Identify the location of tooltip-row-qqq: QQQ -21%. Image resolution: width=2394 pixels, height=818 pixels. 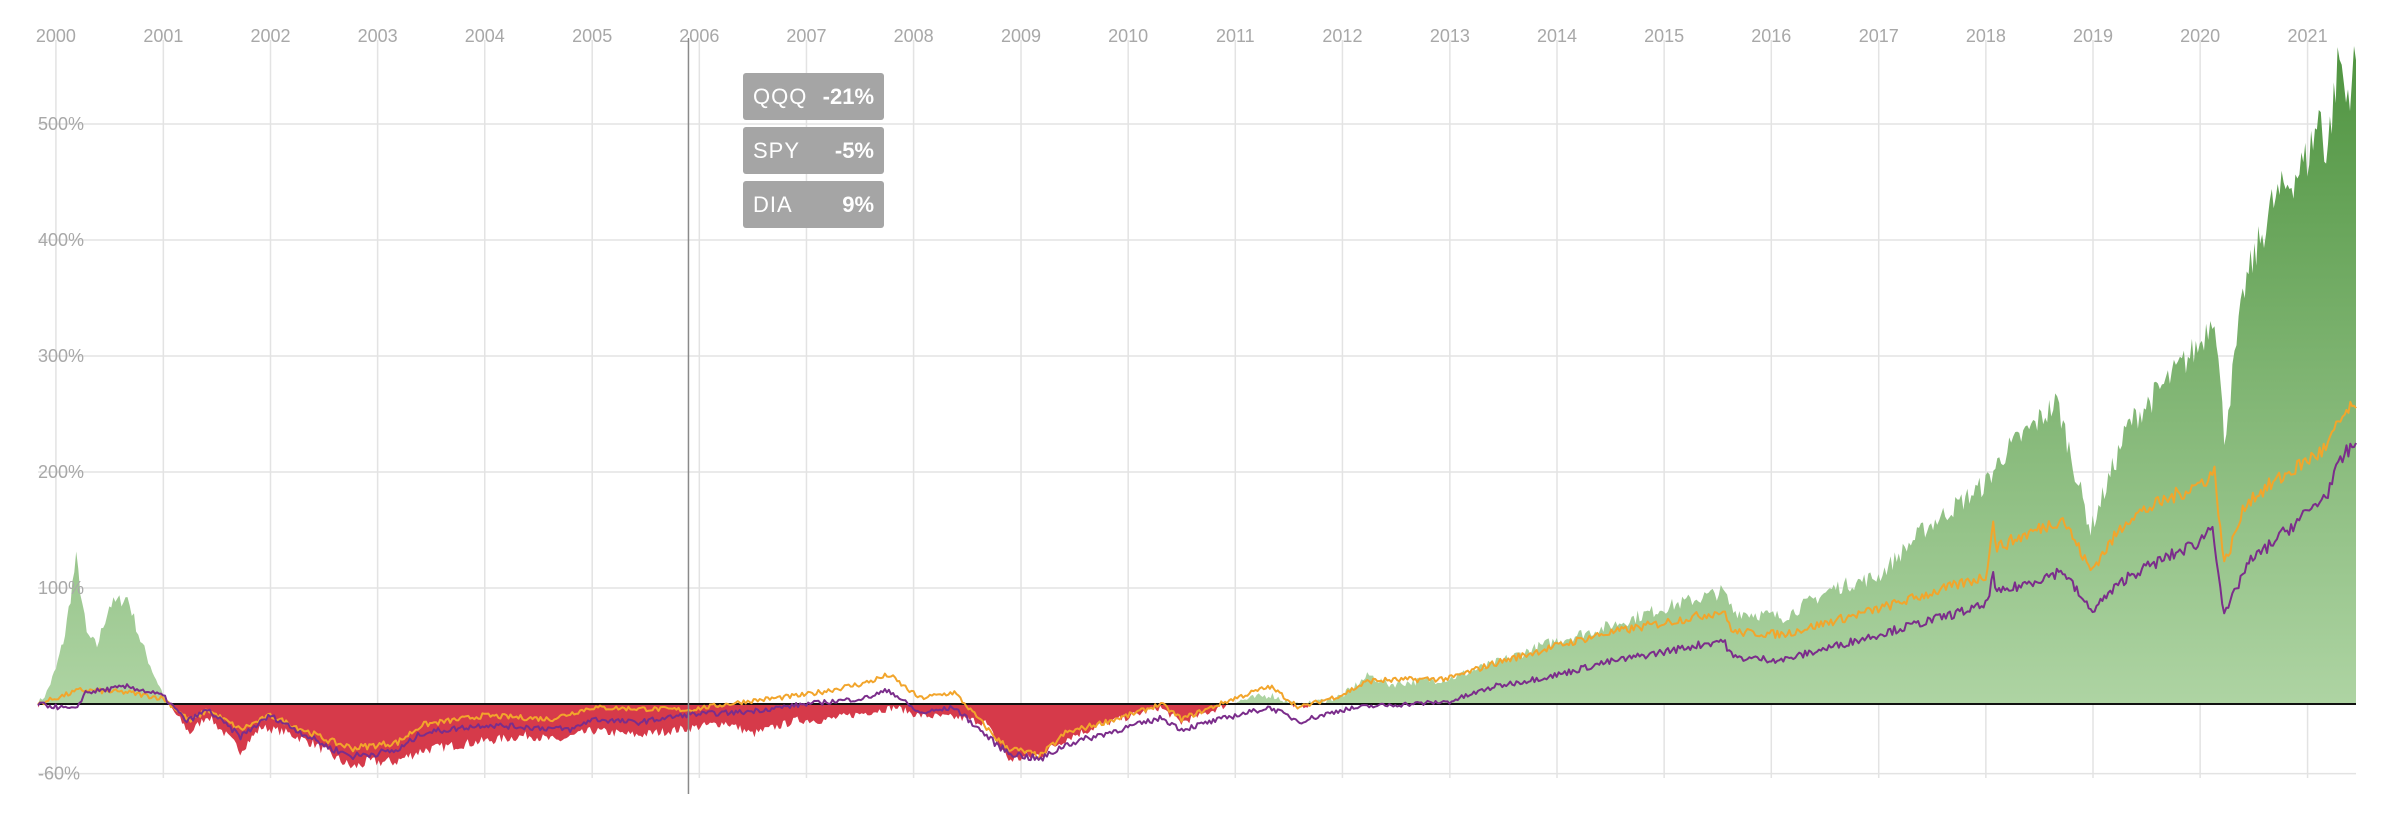
(813, 96).